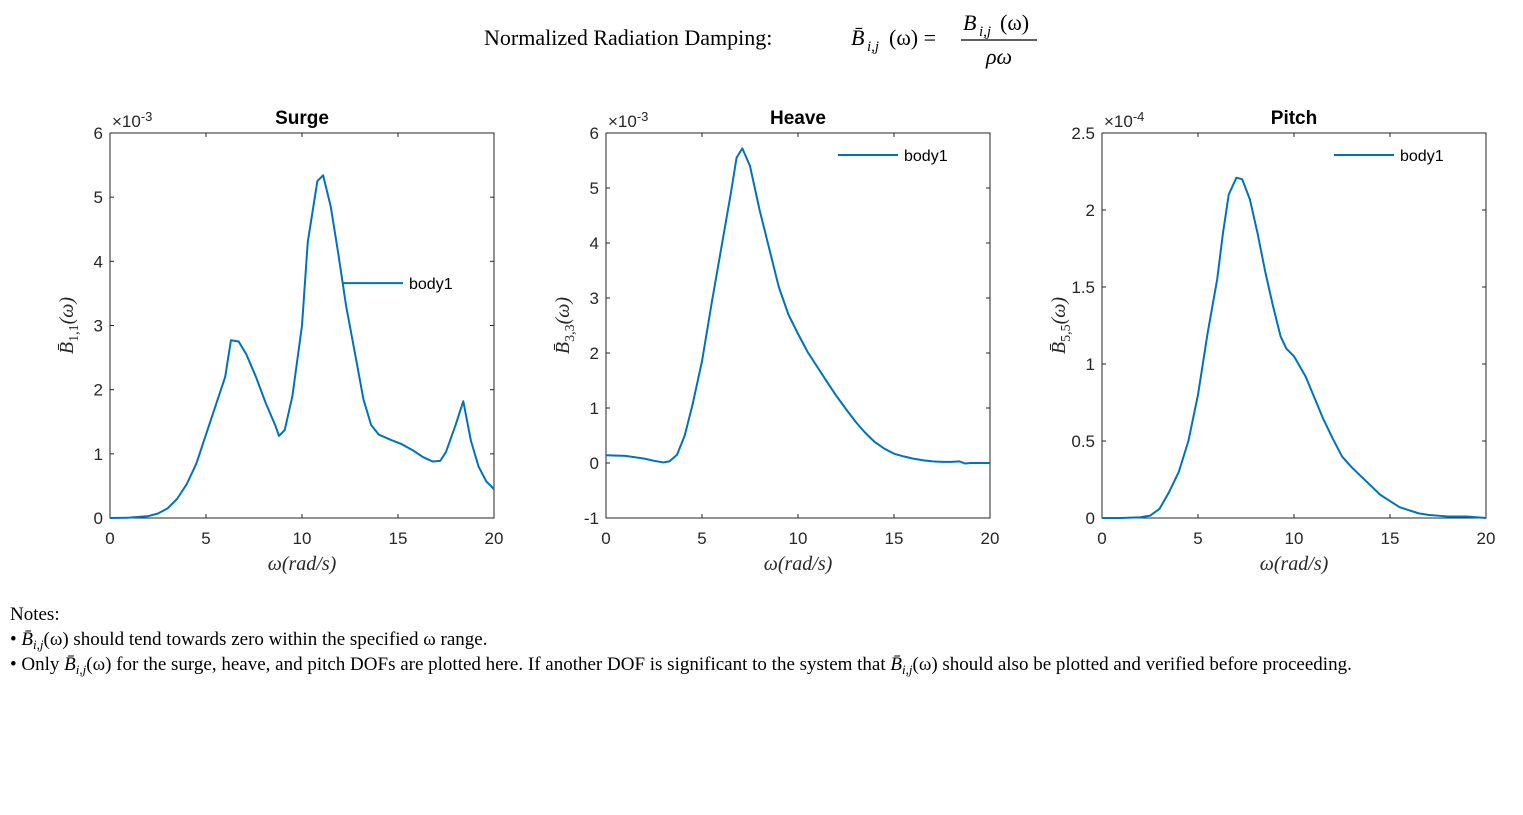 The image size is (1523, 815). What do you see at coordinates (16, 639) in the screenshot?
I see `note-text: •` at bounding box center [16, 639].